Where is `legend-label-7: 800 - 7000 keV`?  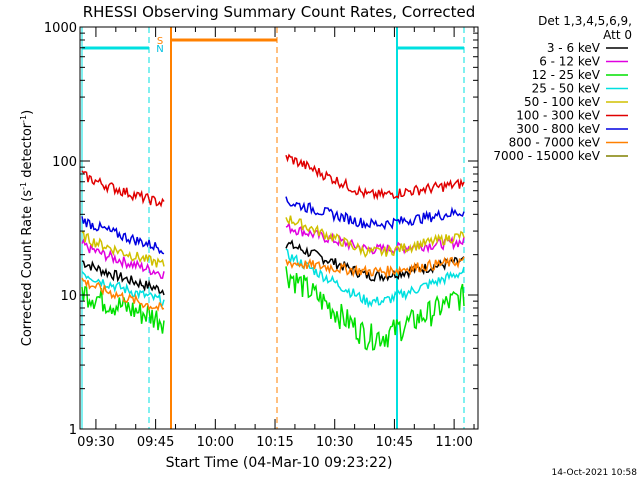 legend-label-7: 800 - 7000 keV is located at coordinates (555, 143).